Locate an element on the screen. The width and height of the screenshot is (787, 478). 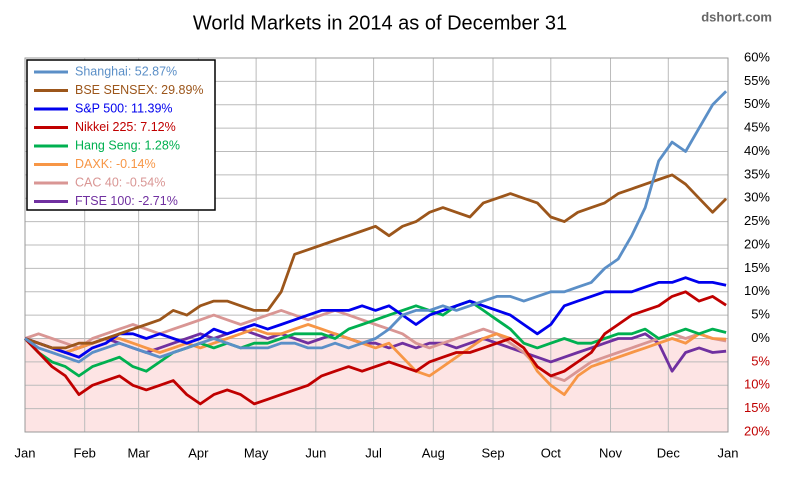
y-tick-label: 45% is located at coordinates (757, 127).